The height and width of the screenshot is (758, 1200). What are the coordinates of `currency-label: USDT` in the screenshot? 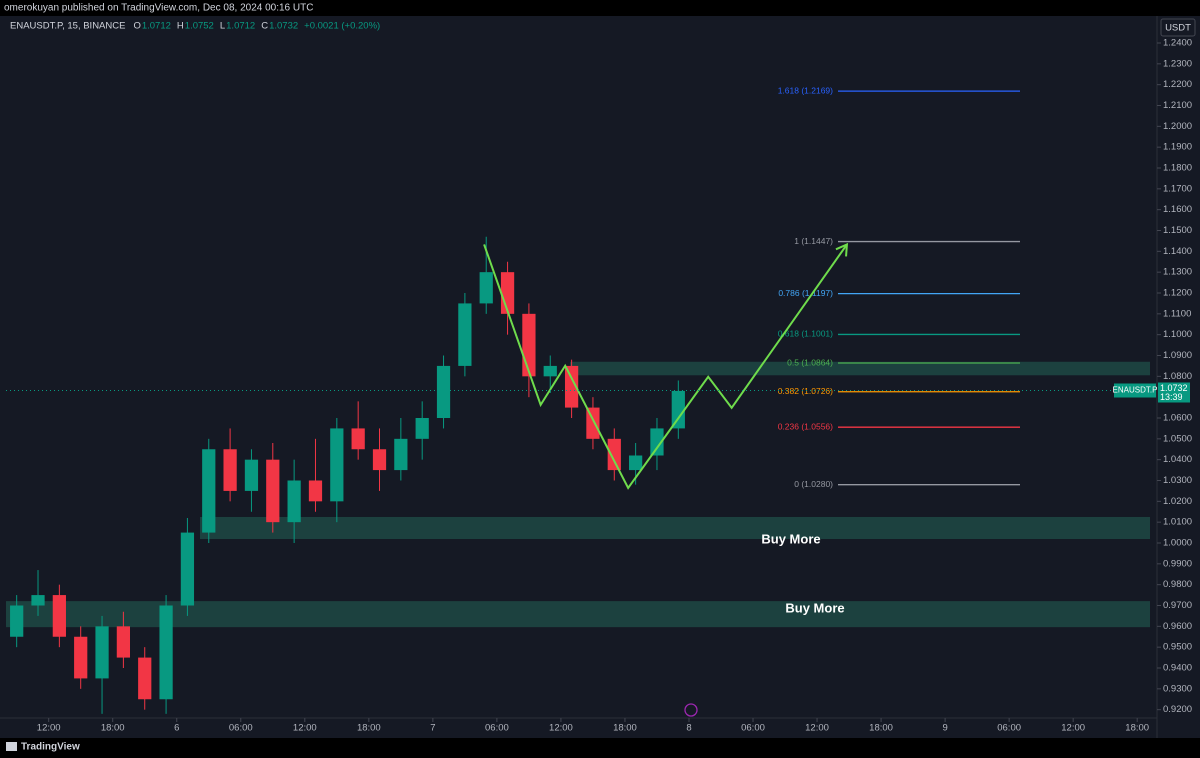 It's located at (1178, 28).